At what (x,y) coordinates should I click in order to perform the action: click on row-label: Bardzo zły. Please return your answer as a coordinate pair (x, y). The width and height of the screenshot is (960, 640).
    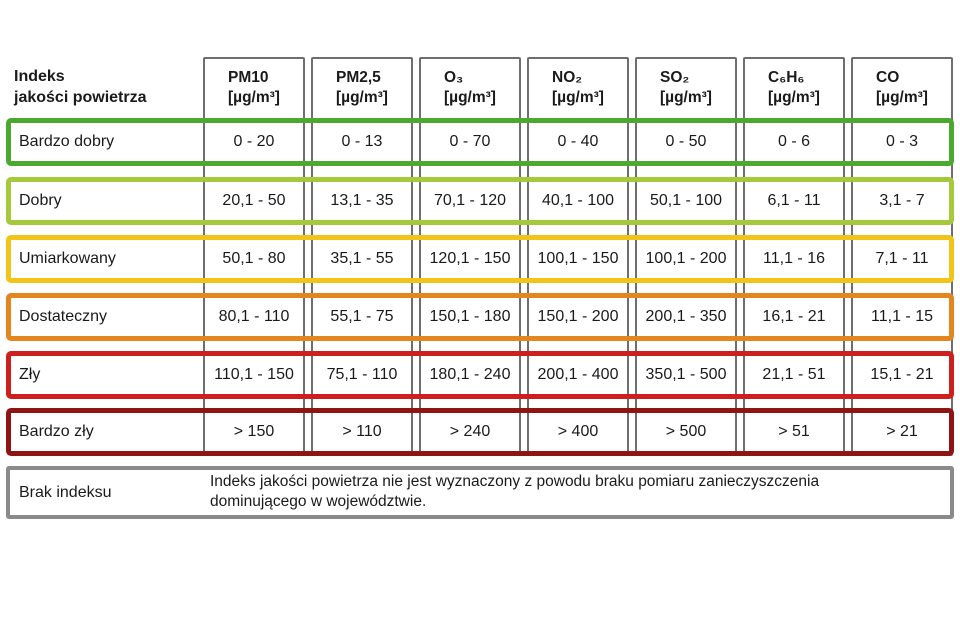
    Looking at the image, I should click on (56, 431).